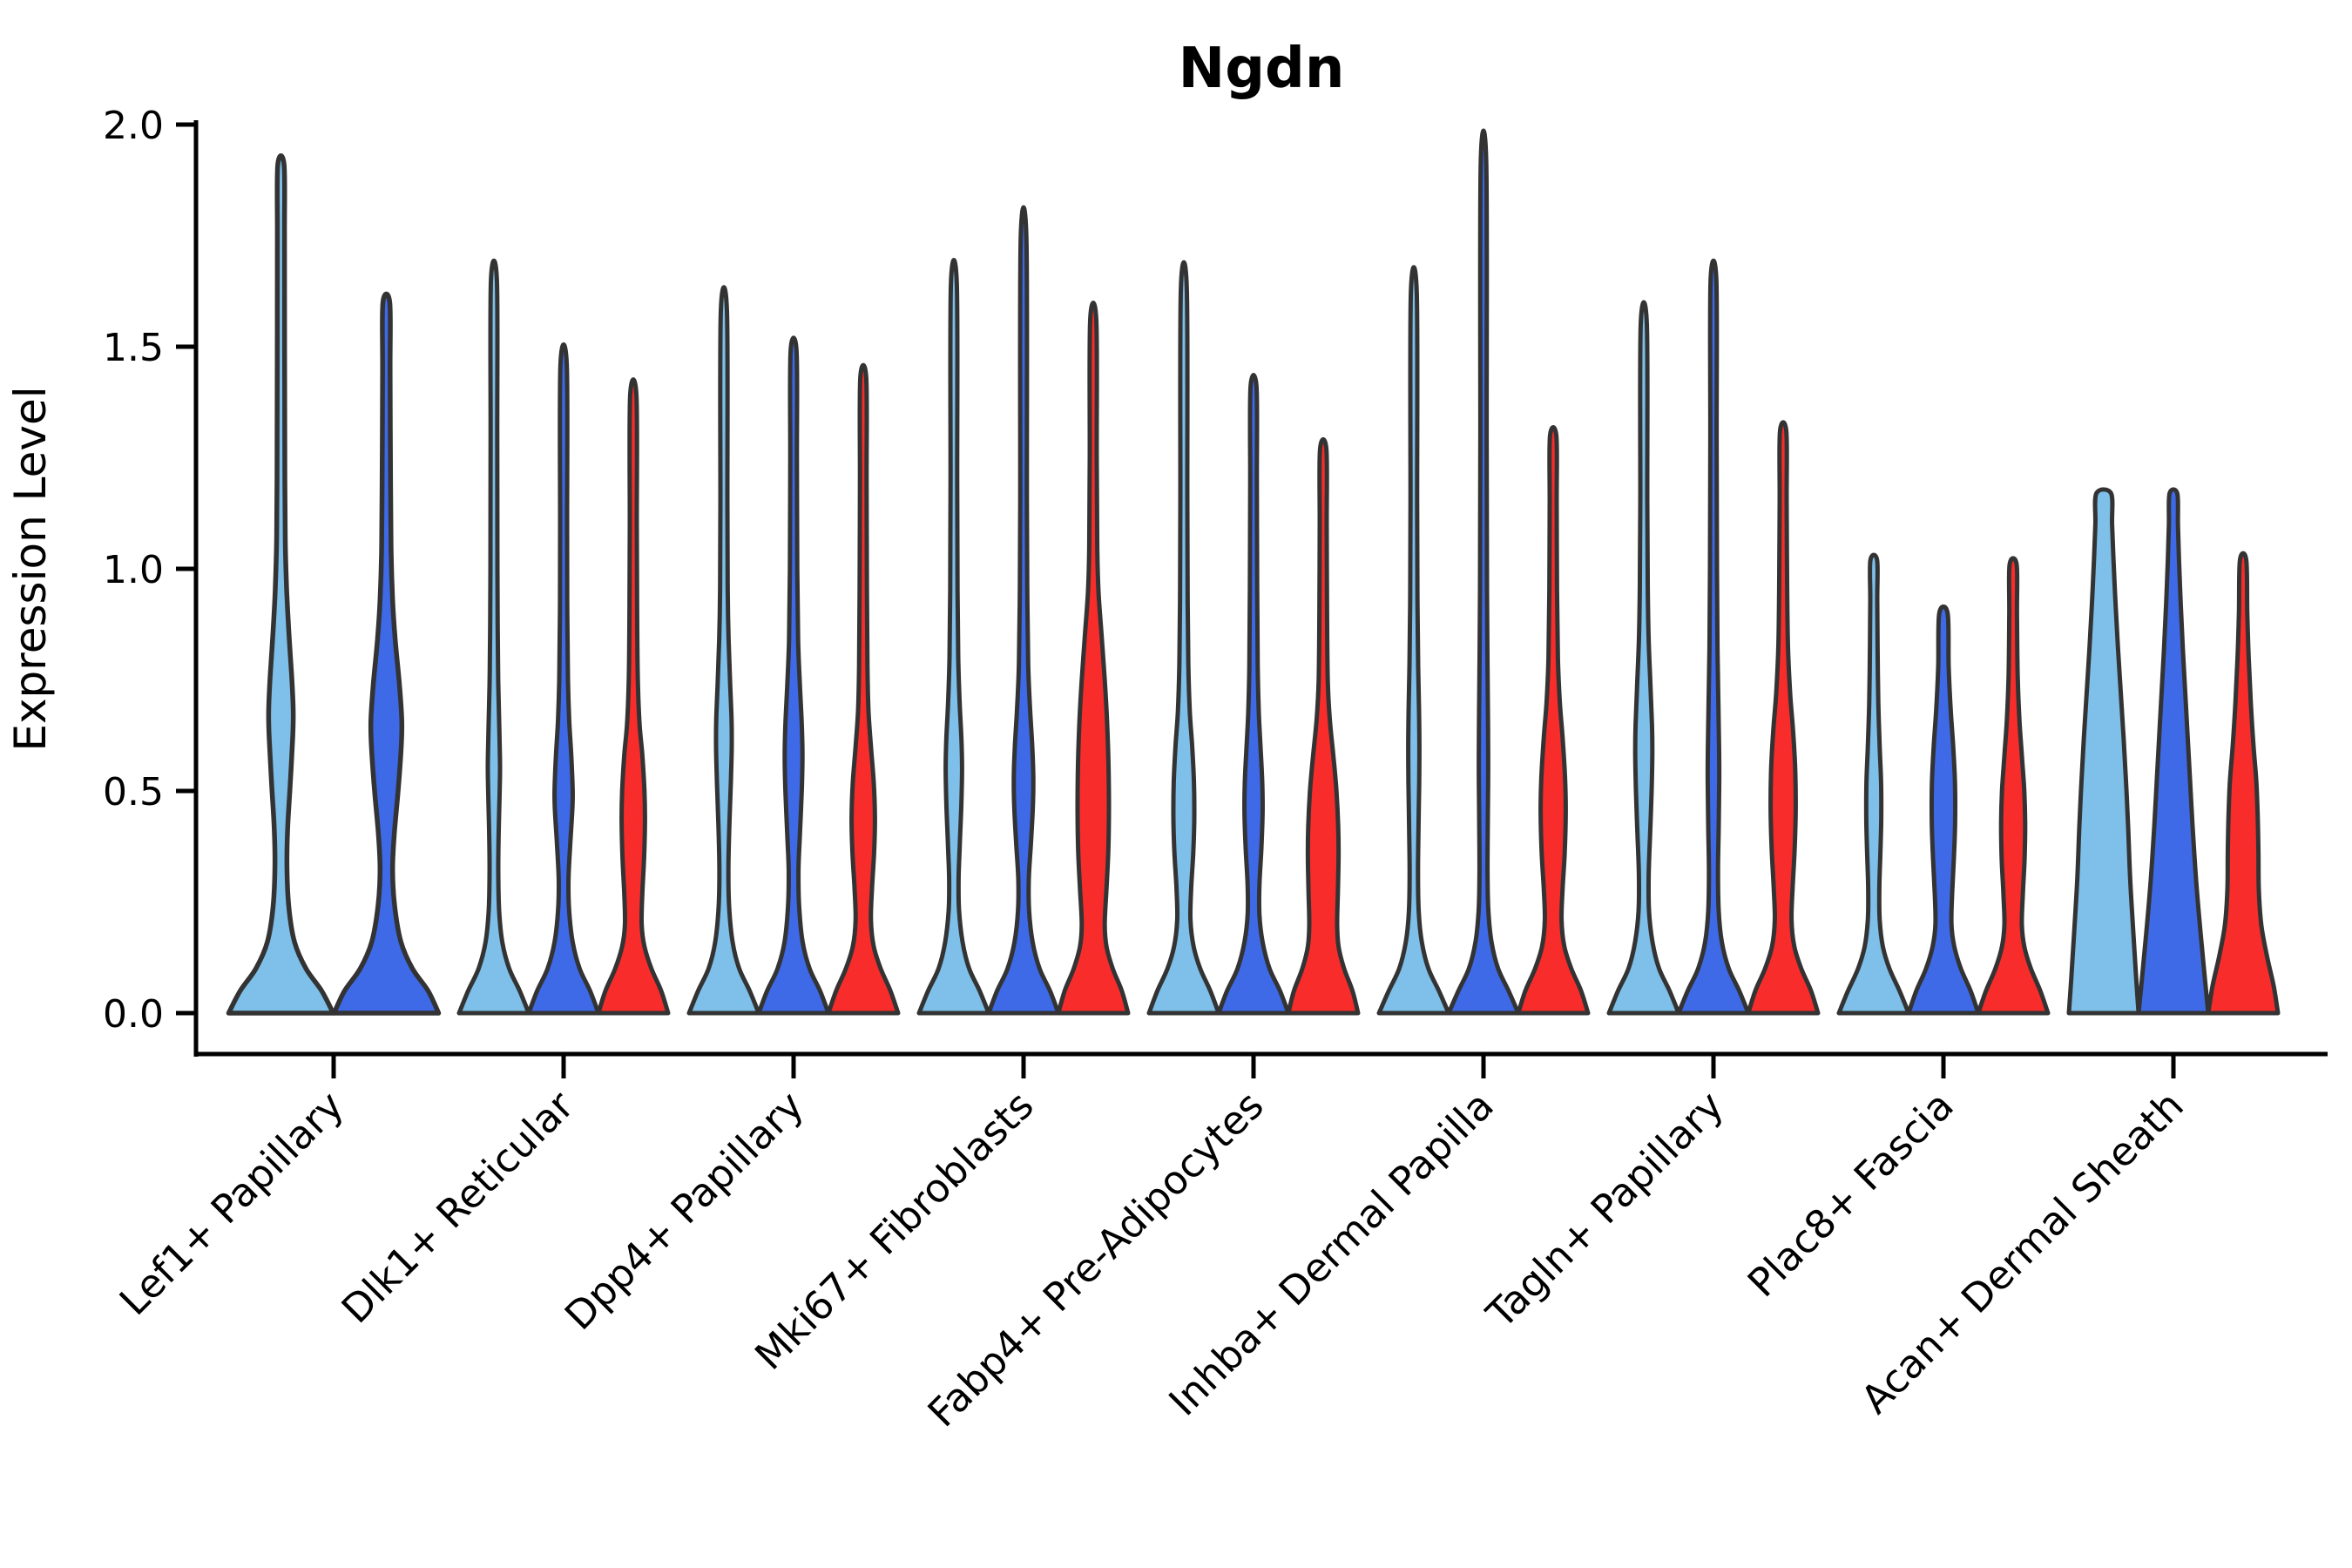  I want to click on violin-plac8-fascia-light_blue, so click(1874, 784).